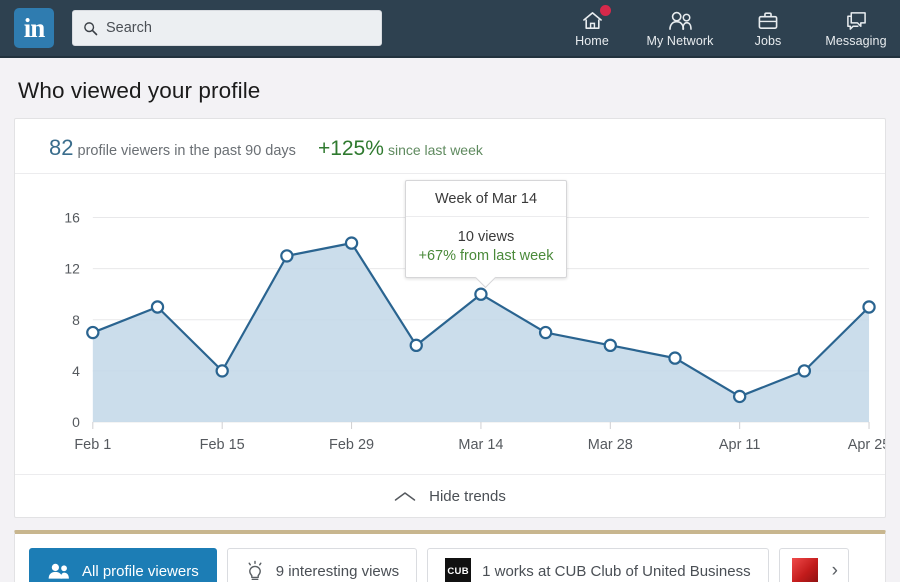 This screenshot has height=582, width=900. I want to click on top-navigation-bar: in Search Home, so click(450, 29).